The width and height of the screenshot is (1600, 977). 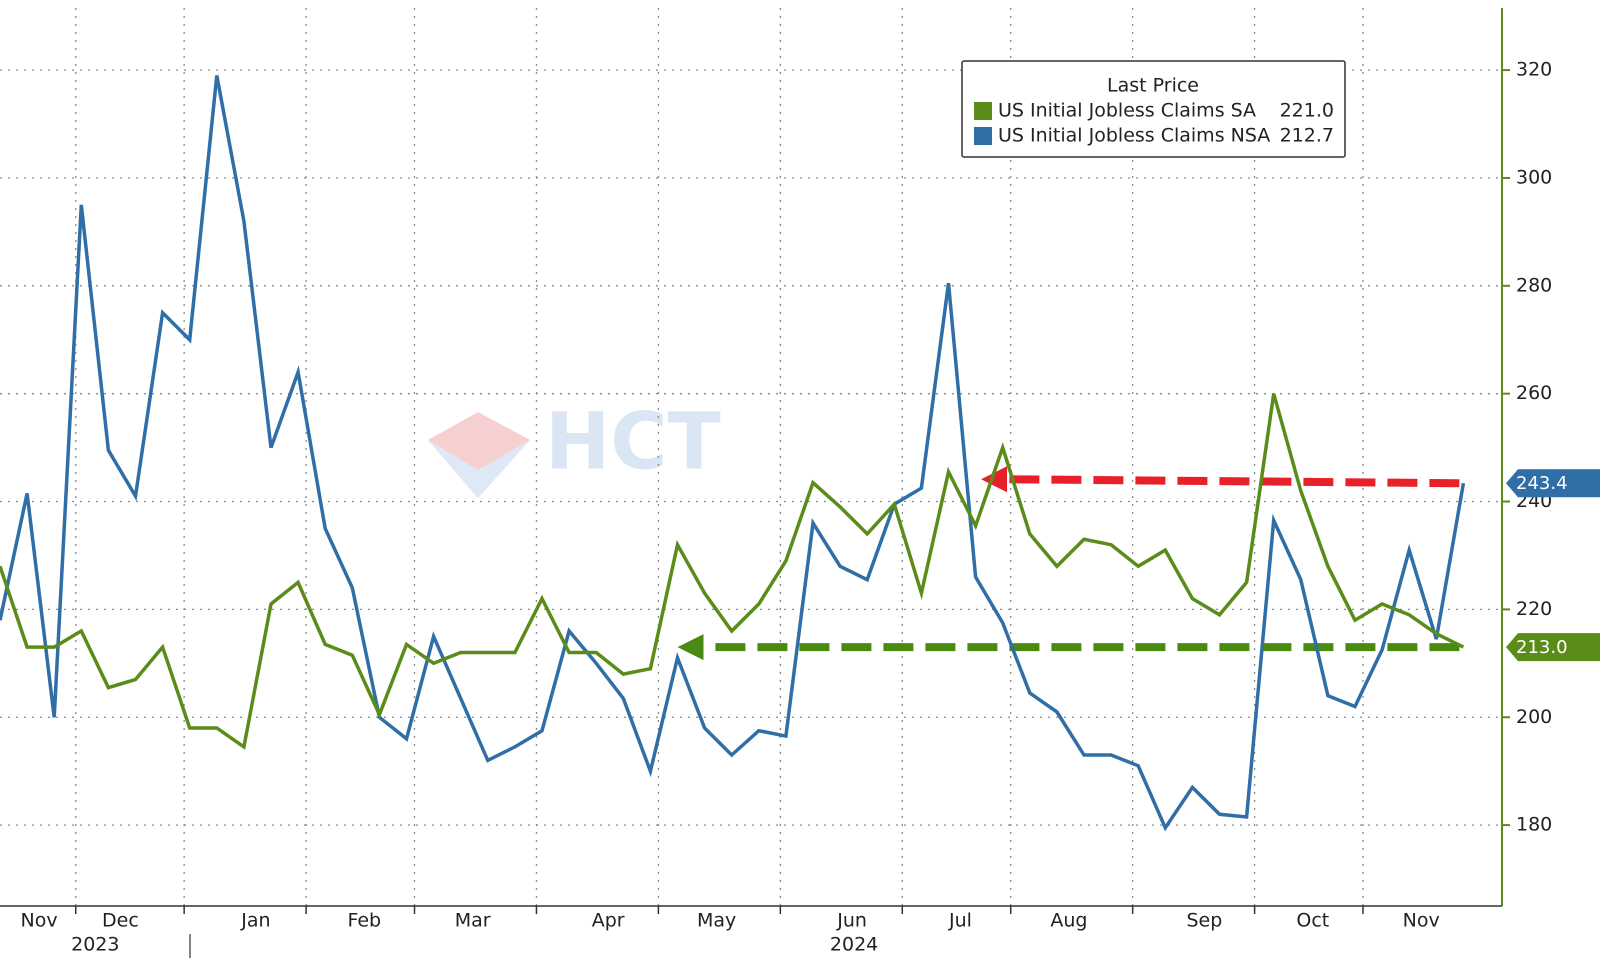 What do you see at coordinates (716, 921) in the screenshot?
I see `x-tick-label: May` at bounding box center [716, 921].